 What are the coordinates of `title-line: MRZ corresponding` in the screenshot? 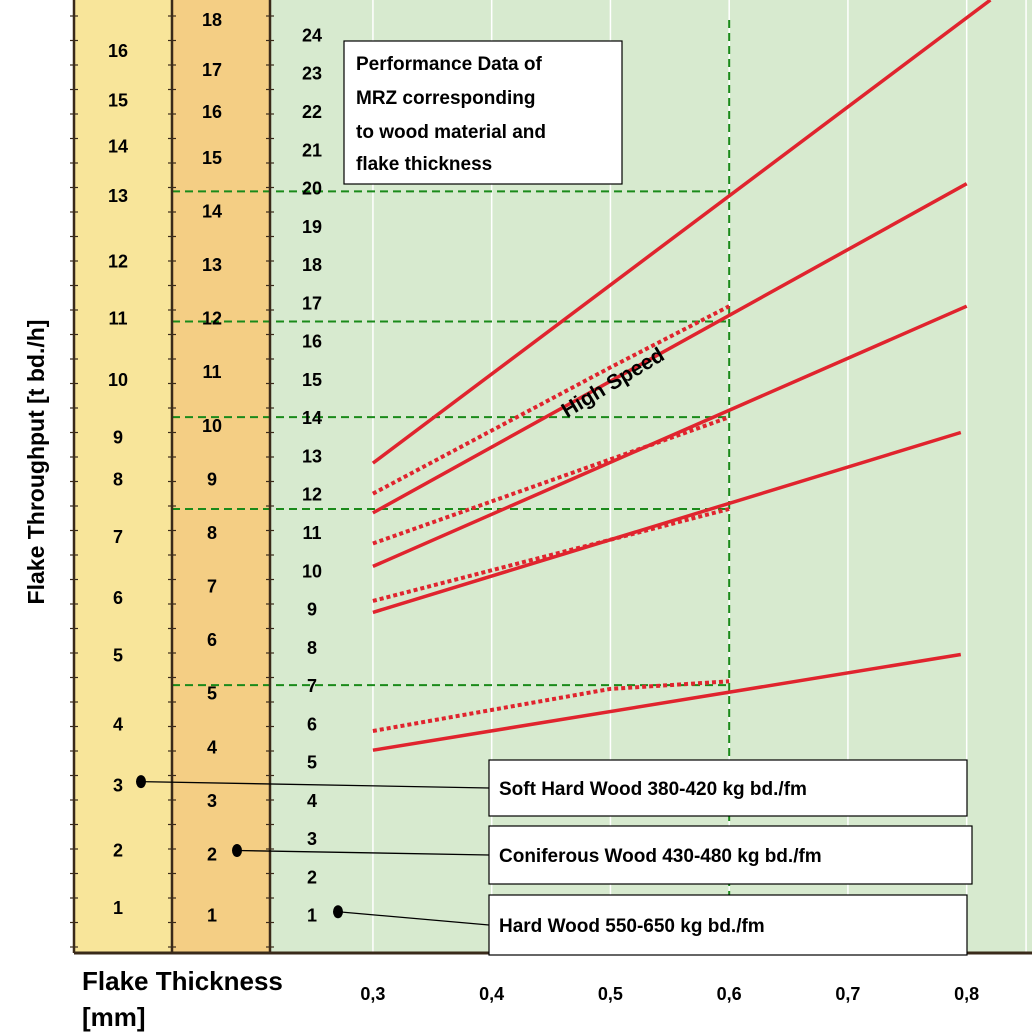 It's located at (445, 98).